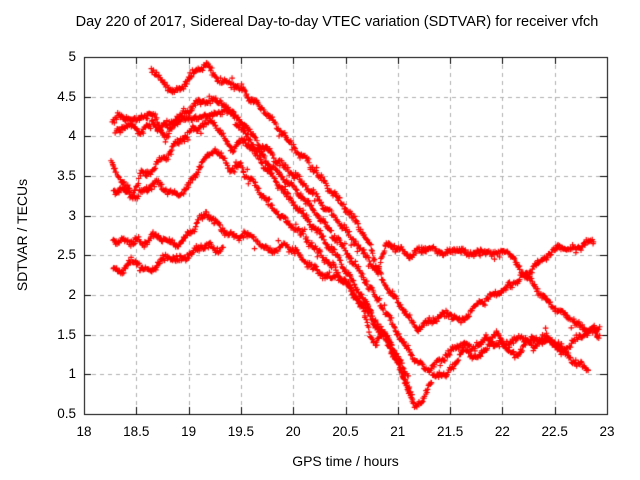  What do you see at coordinates (66, 255) in the screenshot?
I see `y-tick-label: 2.5` at bounding box center [66, 255].